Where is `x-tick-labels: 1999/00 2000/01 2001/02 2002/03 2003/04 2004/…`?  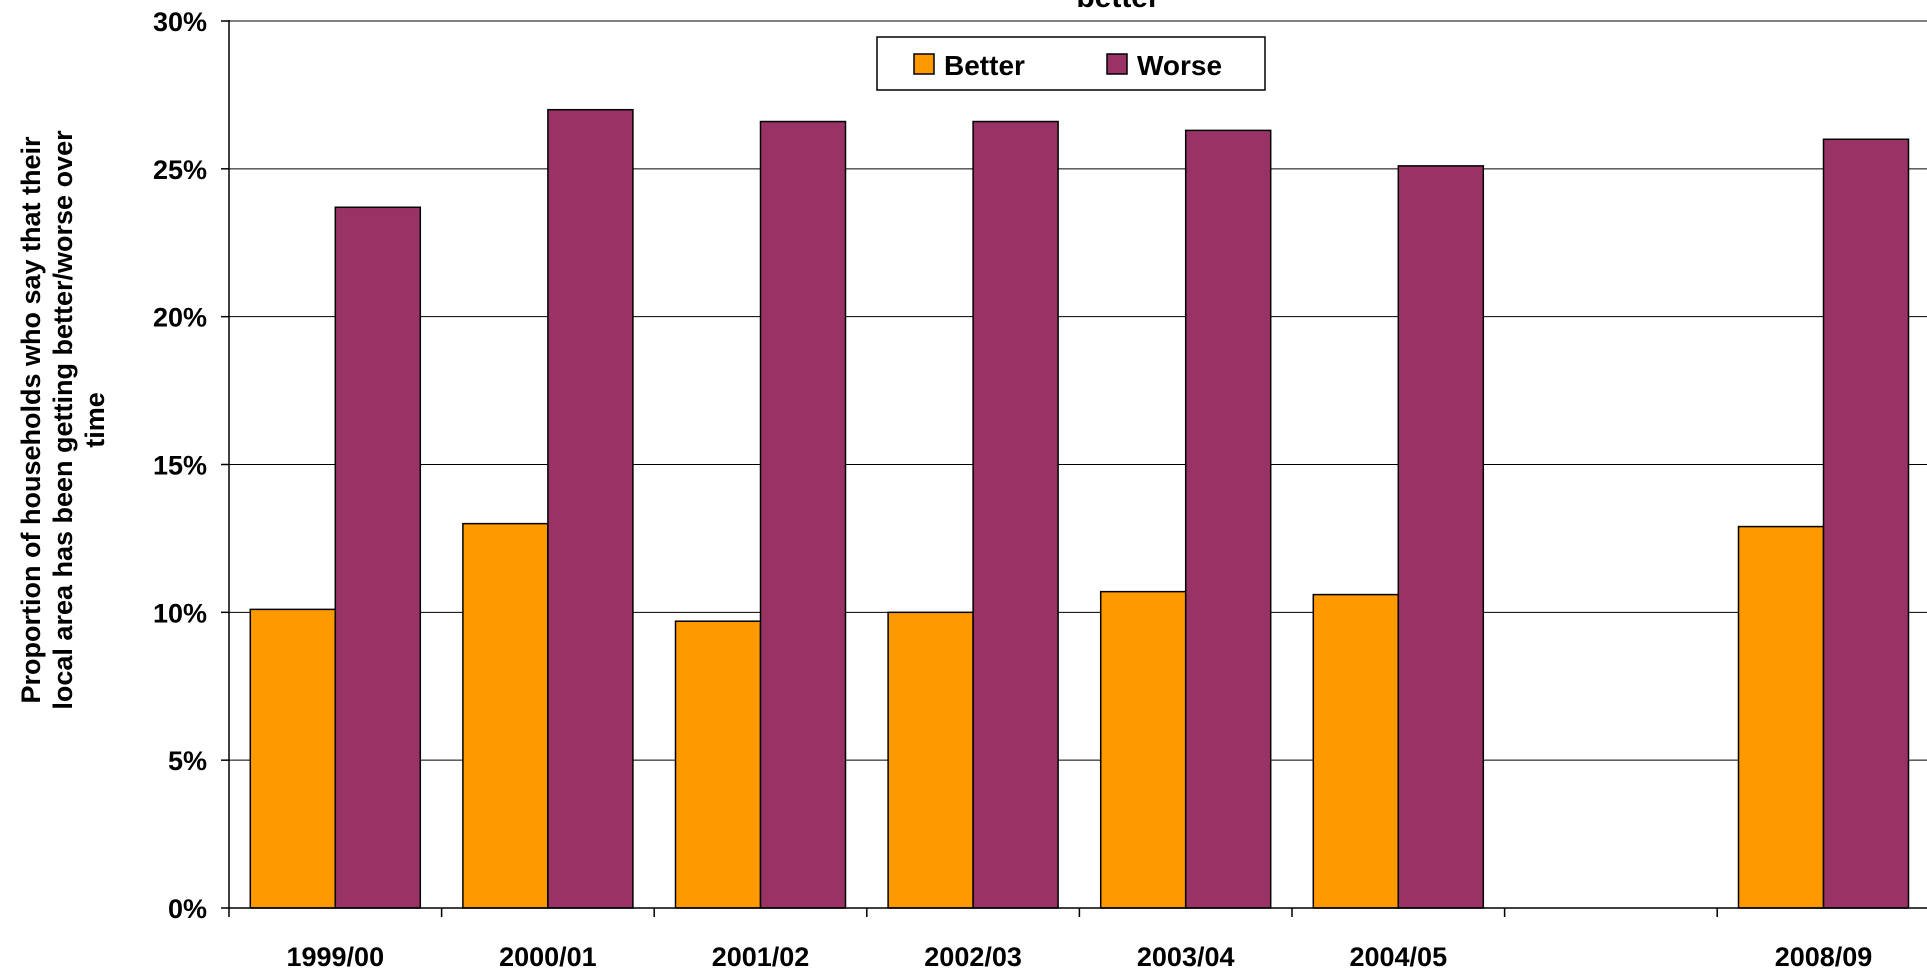
x-tick-labels: 1999/00 2000/01 2001/02 2002/03 2003/04 2004/… is located at coordinates (1079, 956).